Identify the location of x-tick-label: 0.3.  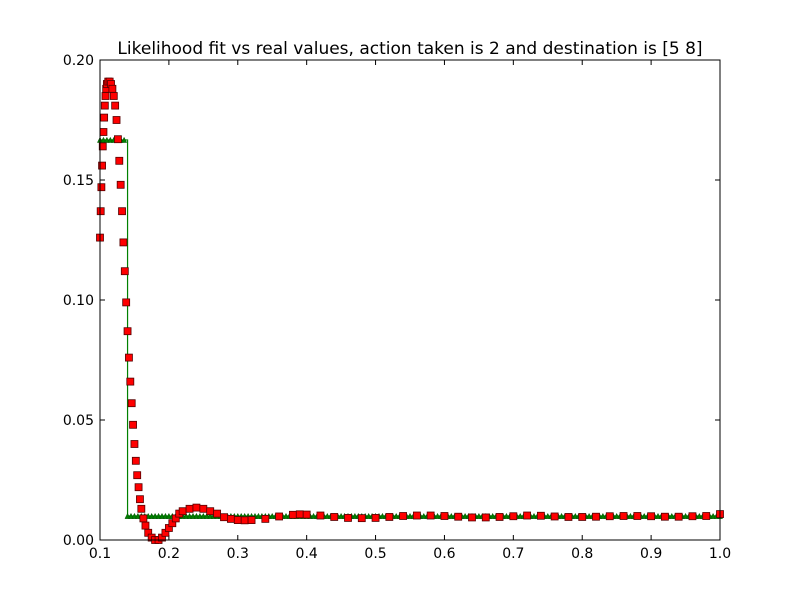
(238, 554).